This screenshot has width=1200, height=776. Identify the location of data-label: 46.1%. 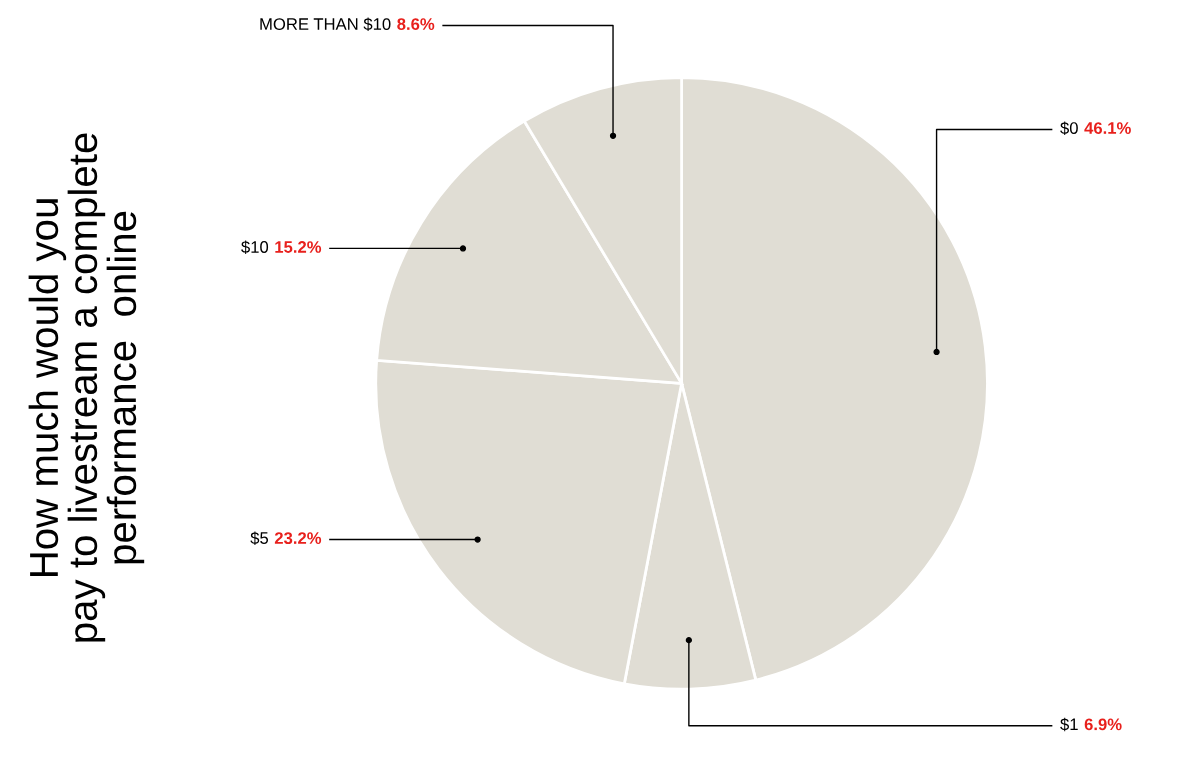
(1107, 128).